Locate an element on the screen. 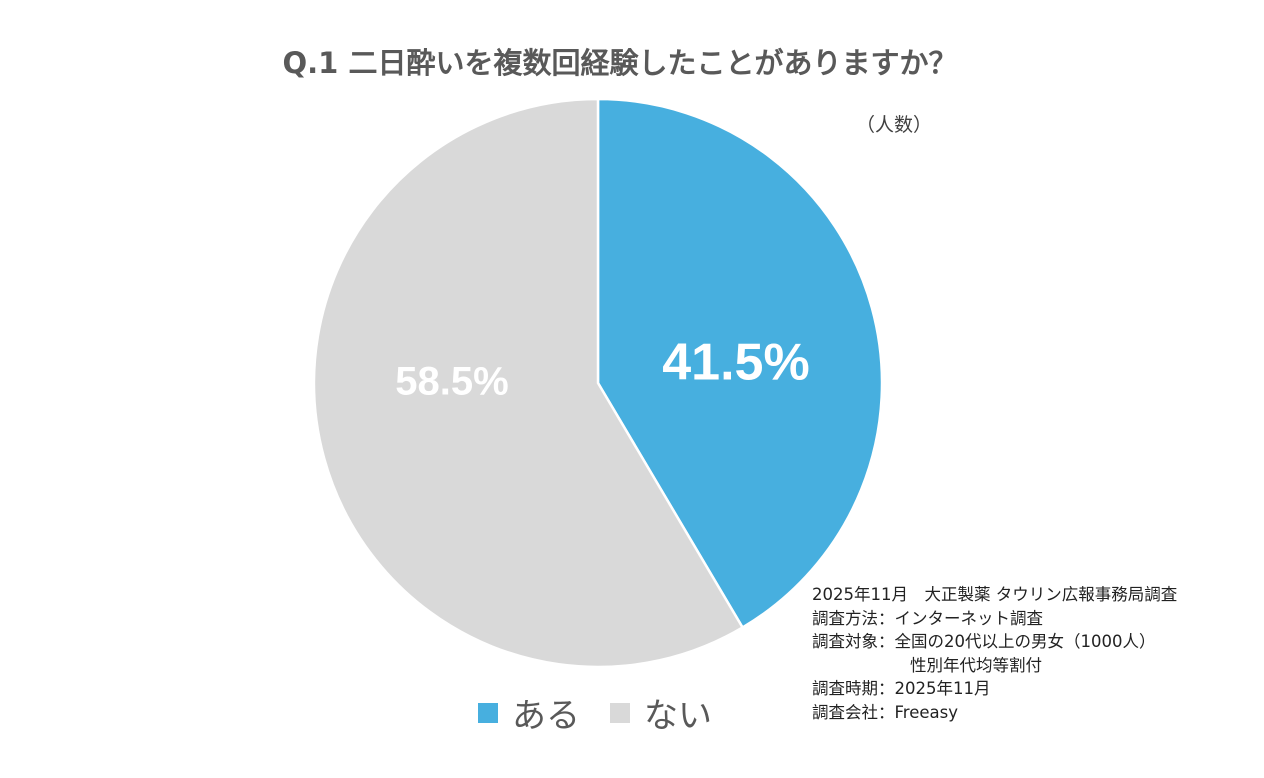 The width and height of the screenshot is (1264, 778). legend-item-aru: ある is located at coordinates (529, 712).